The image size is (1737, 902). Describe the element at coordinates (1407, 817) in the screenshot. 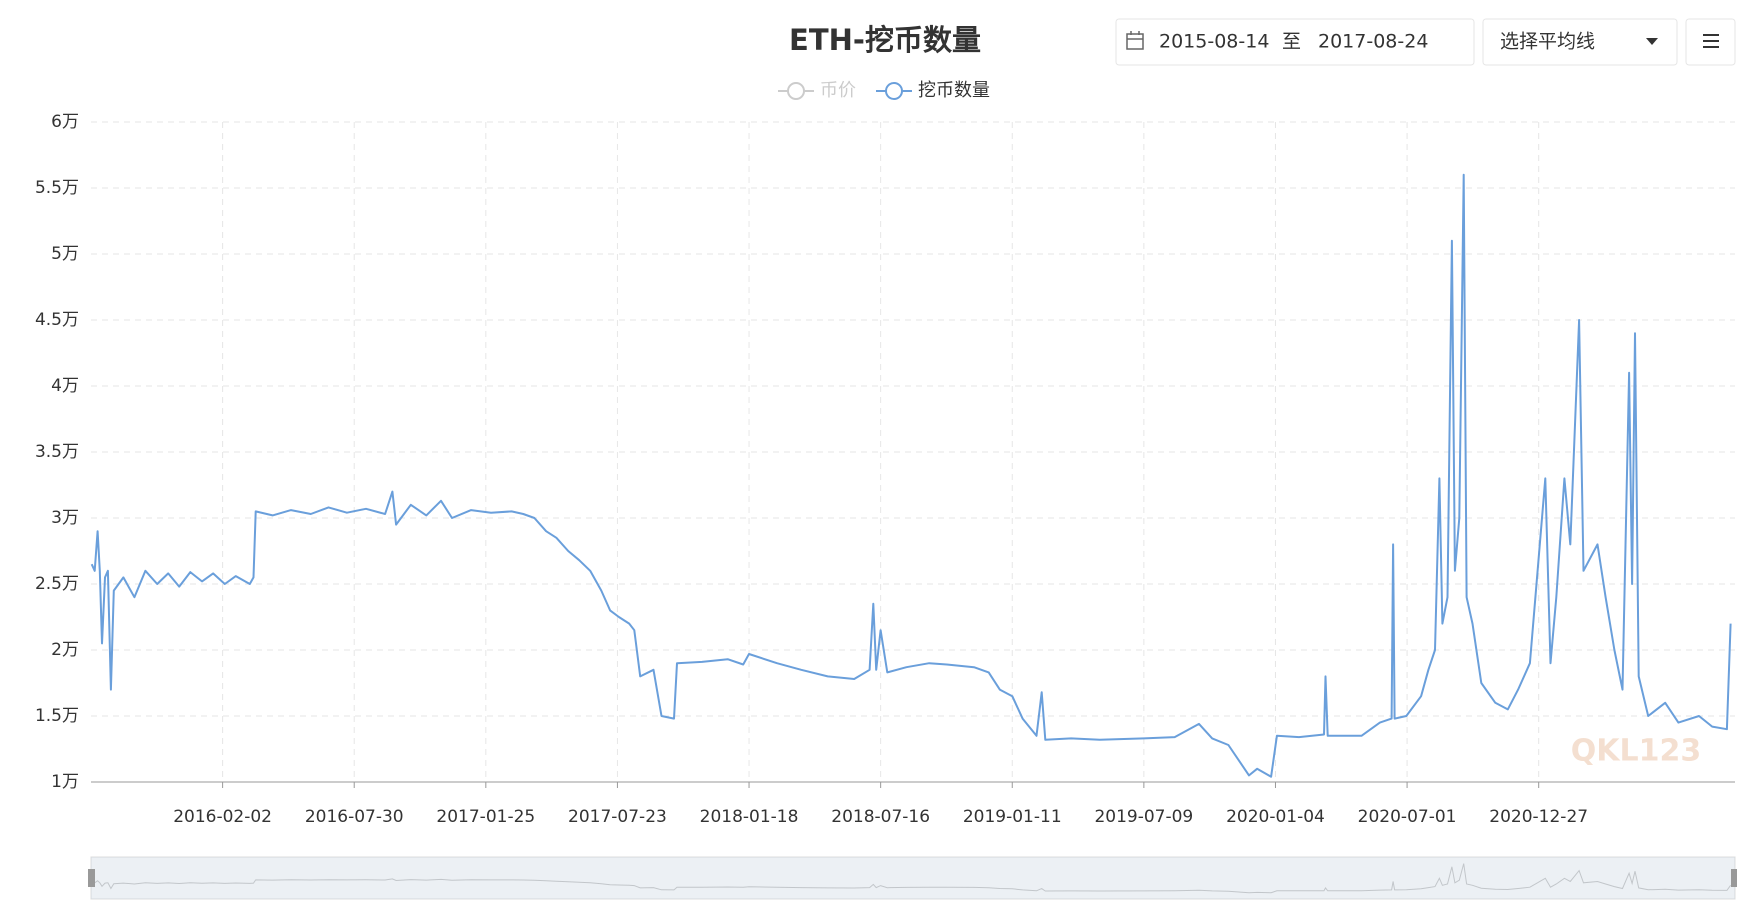

I see `x-tick-label: 2020-07-01` at that location.